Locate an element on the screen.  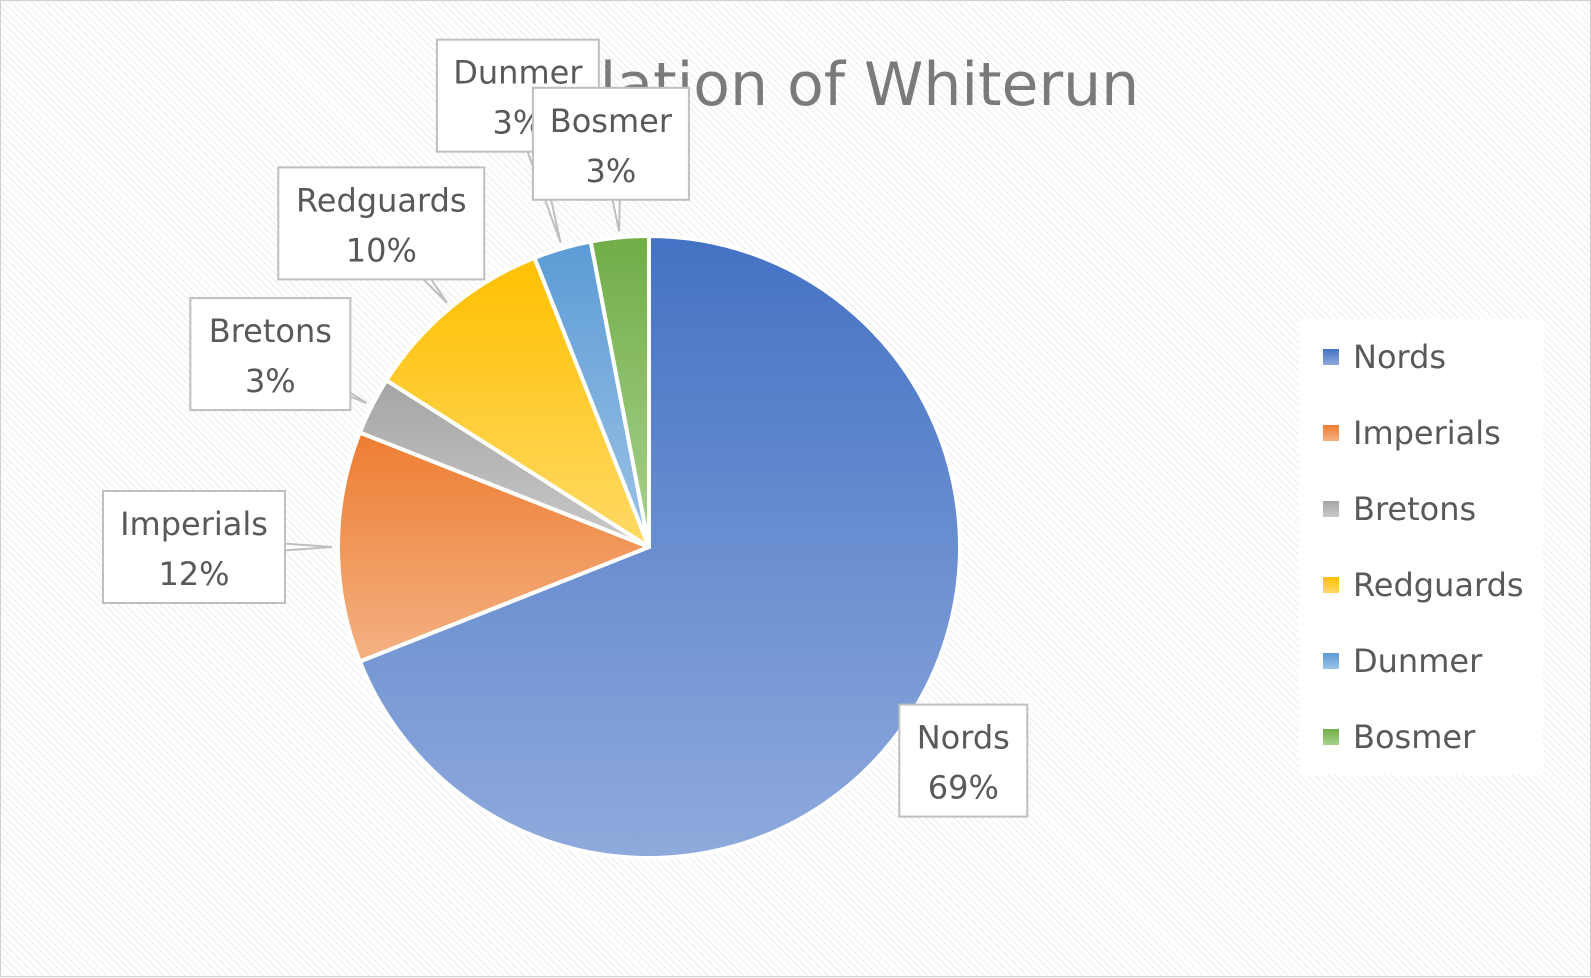
legend-item-nords: Nords is located at coordinates (1384, 357).